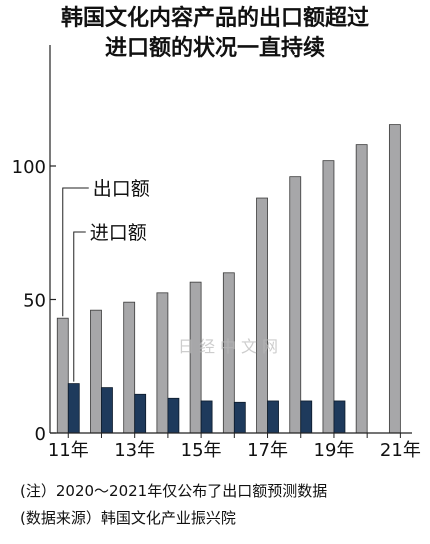 This screenshot has height=544, width=430. What do you see at coordinates (162, 363) in the screenshot?
I see `export-bar-14年` at bounding box center [162, 363].